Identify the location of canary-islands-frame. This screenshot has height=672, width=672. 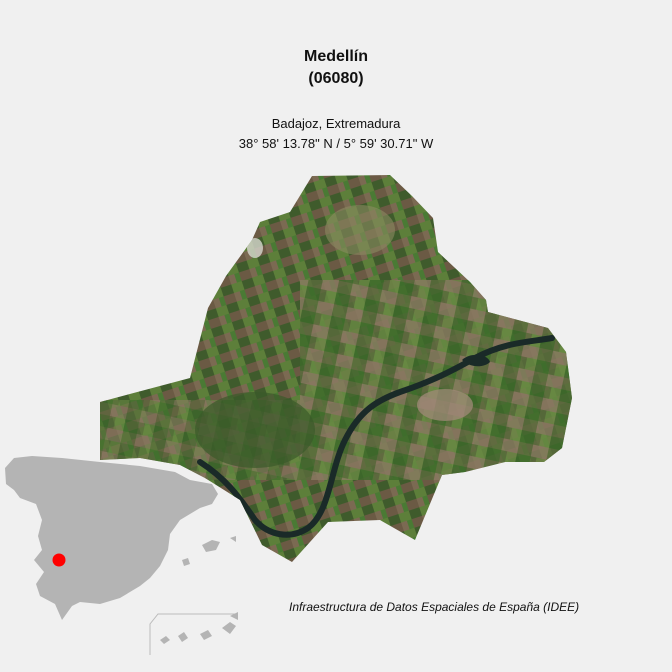
(193, 634).